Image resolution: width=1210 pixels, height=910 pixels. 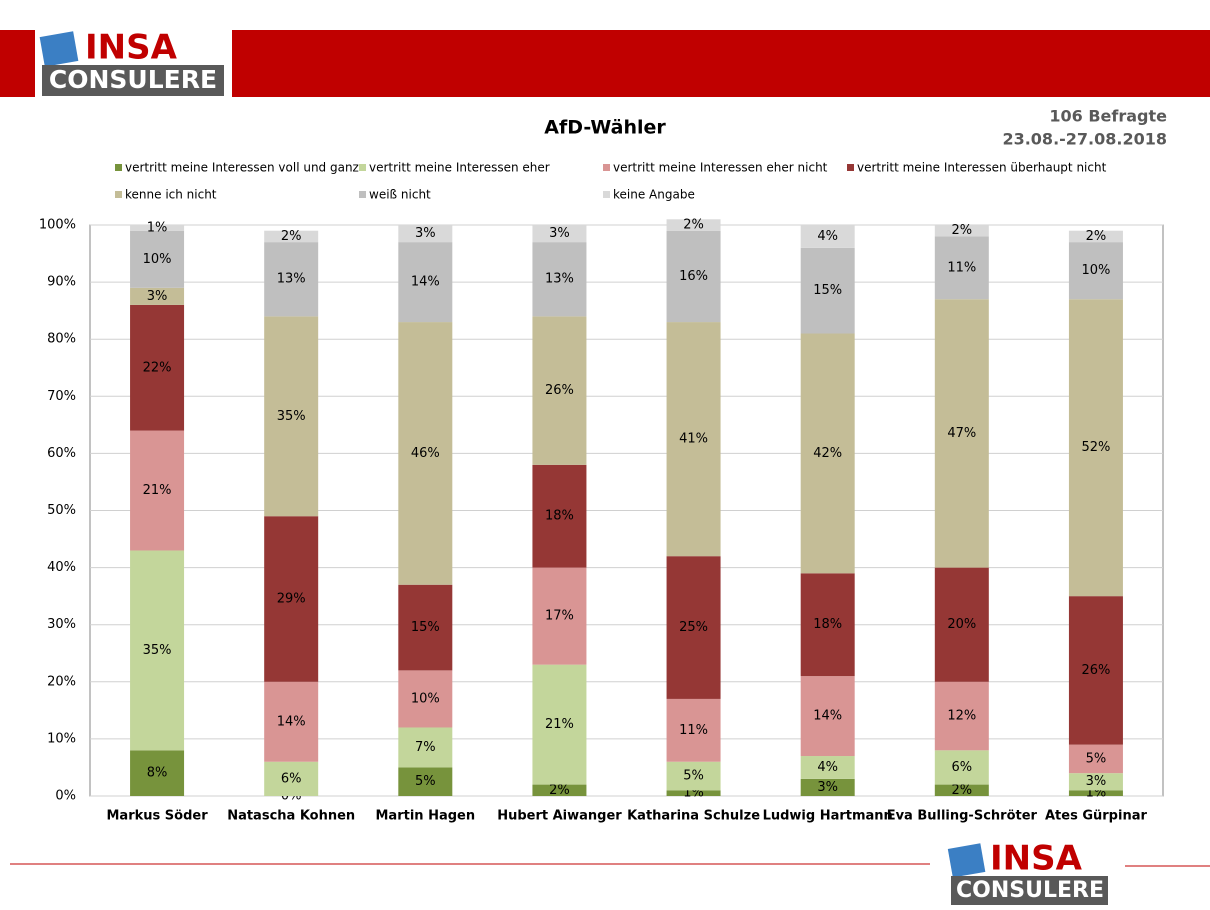 I want to click on value-label: 17%, so click(x=559, y=616).